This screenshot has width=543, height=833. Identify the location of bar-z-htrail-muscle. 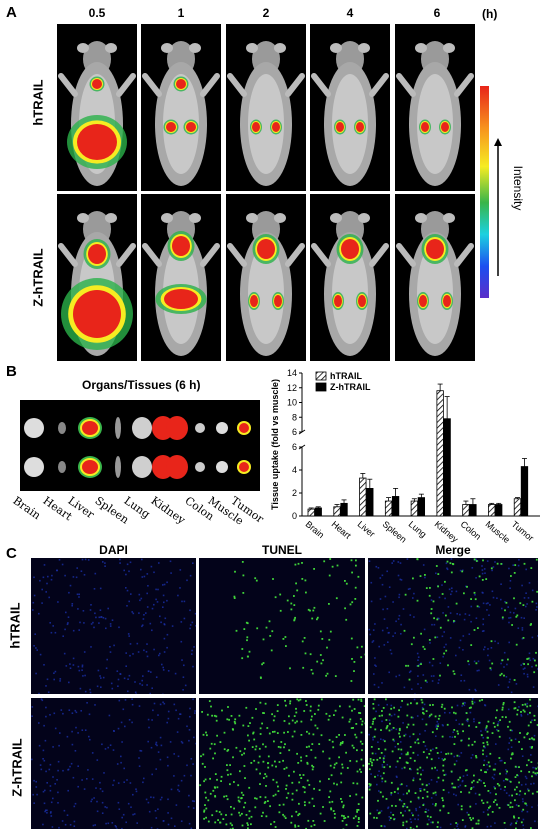
(499, 510).